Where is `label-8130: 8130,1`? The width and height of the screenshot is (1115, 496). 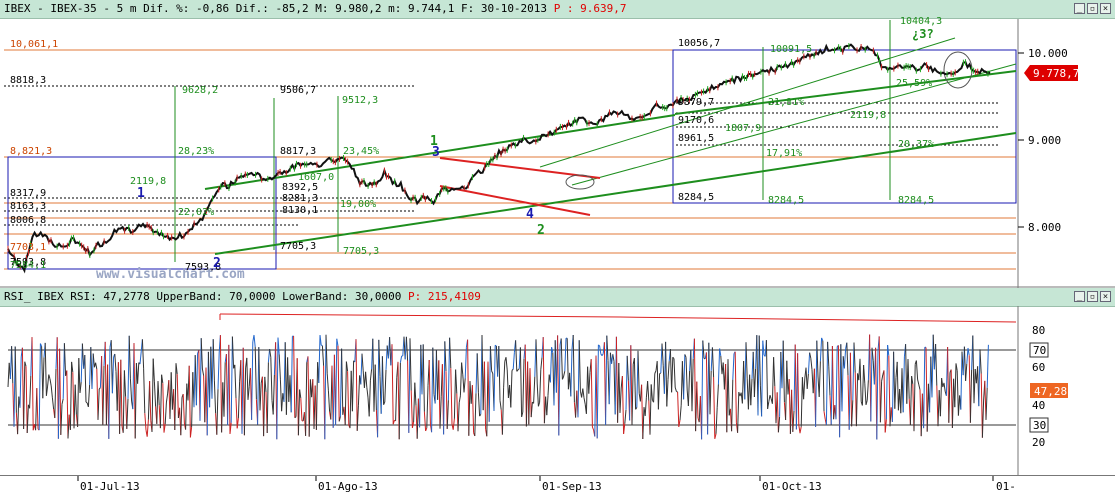 label-8130: 8130,1 is located at coordinates (300, 210).